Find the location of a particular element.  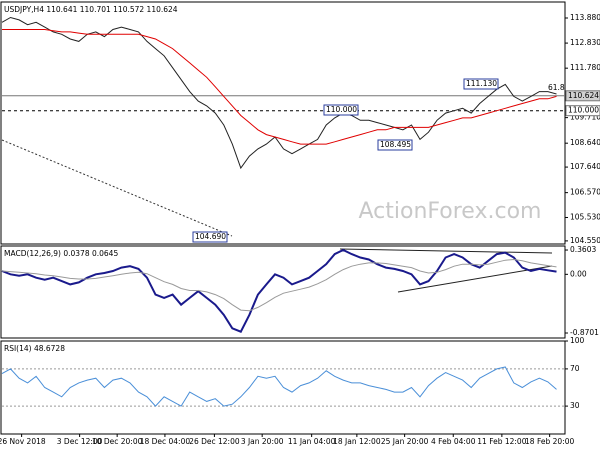

panel-title: MACD(12,26,9) 0.0378 0.0645 is located at coordinates (61, 253).